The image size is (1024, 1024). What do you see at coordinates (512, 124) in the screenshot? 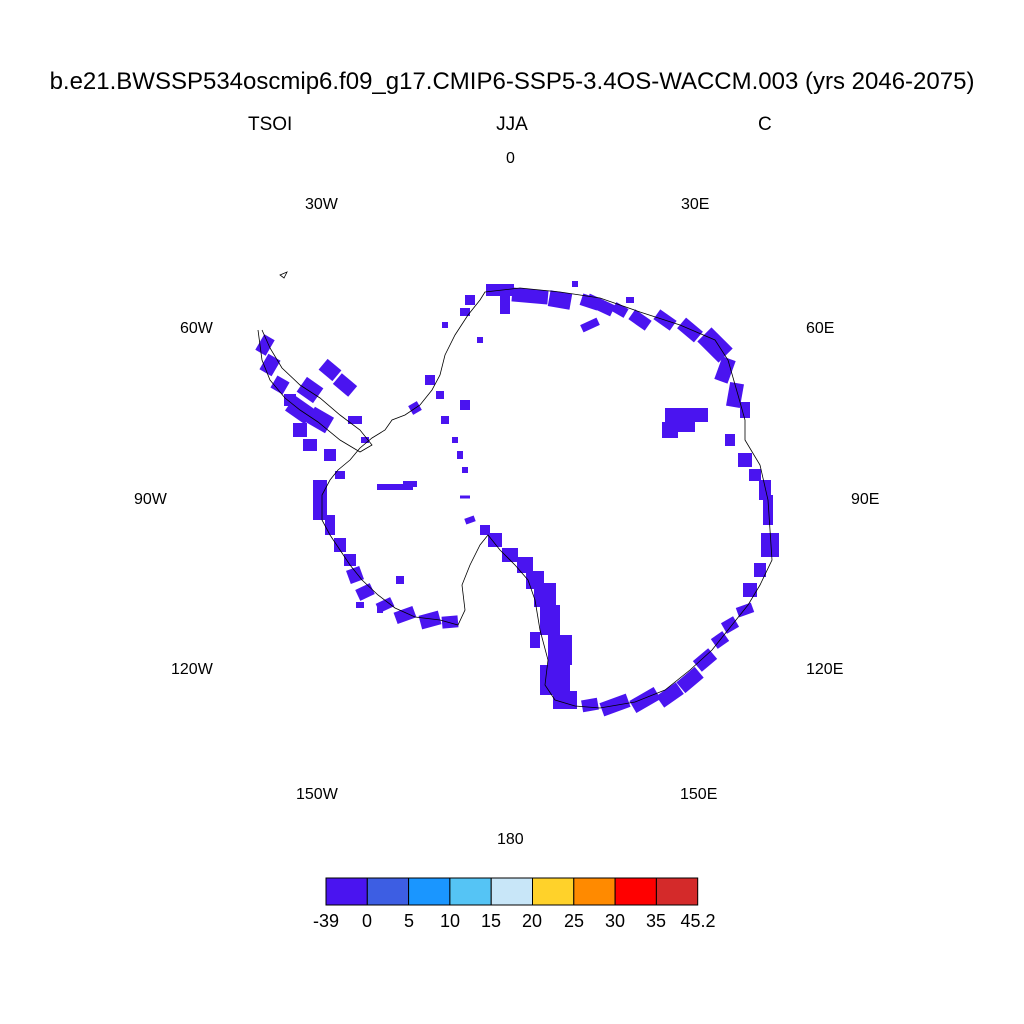
I see `season-label: JJA` at bounding box center [512, 124].